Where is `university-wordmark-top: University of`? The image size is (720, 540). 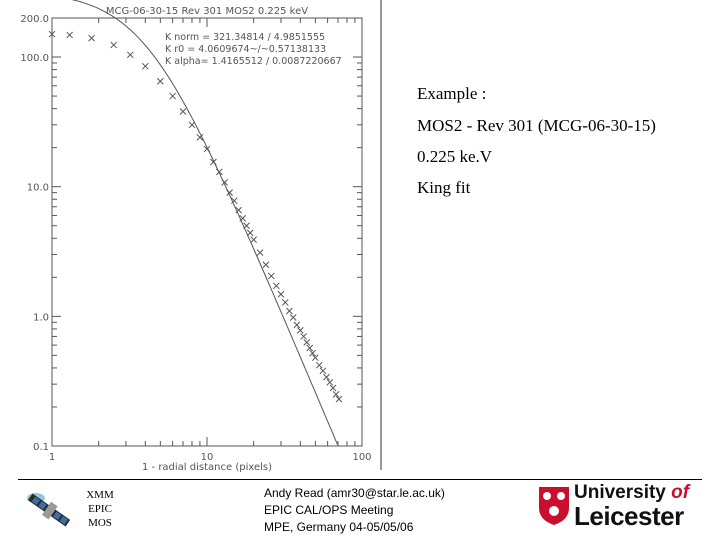 university-wordmark-top: University of is located at coordinates (632, 492).